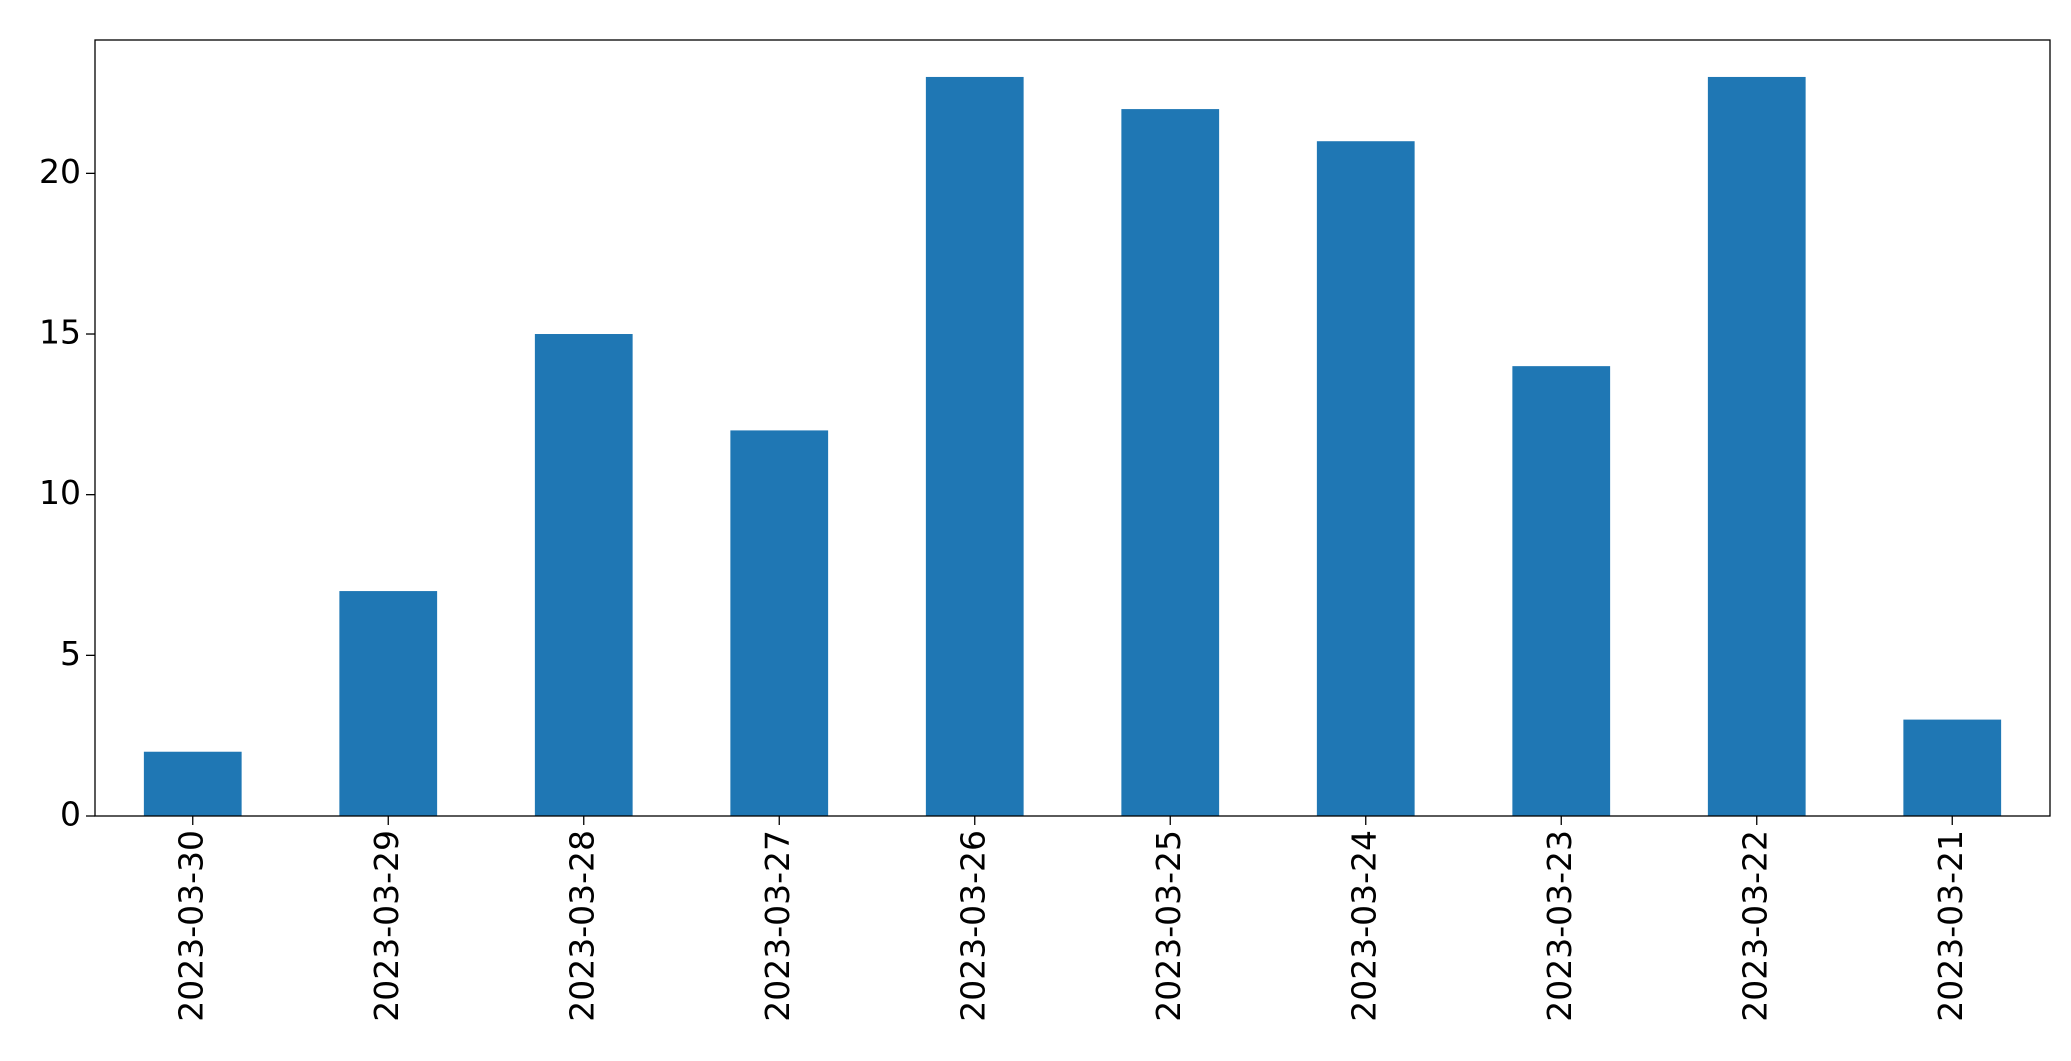  What do you see at coordinates (190, 926) in the screenshot?
I see `x-tick-label: 2023-03-30` at bounding box center [190, 926].